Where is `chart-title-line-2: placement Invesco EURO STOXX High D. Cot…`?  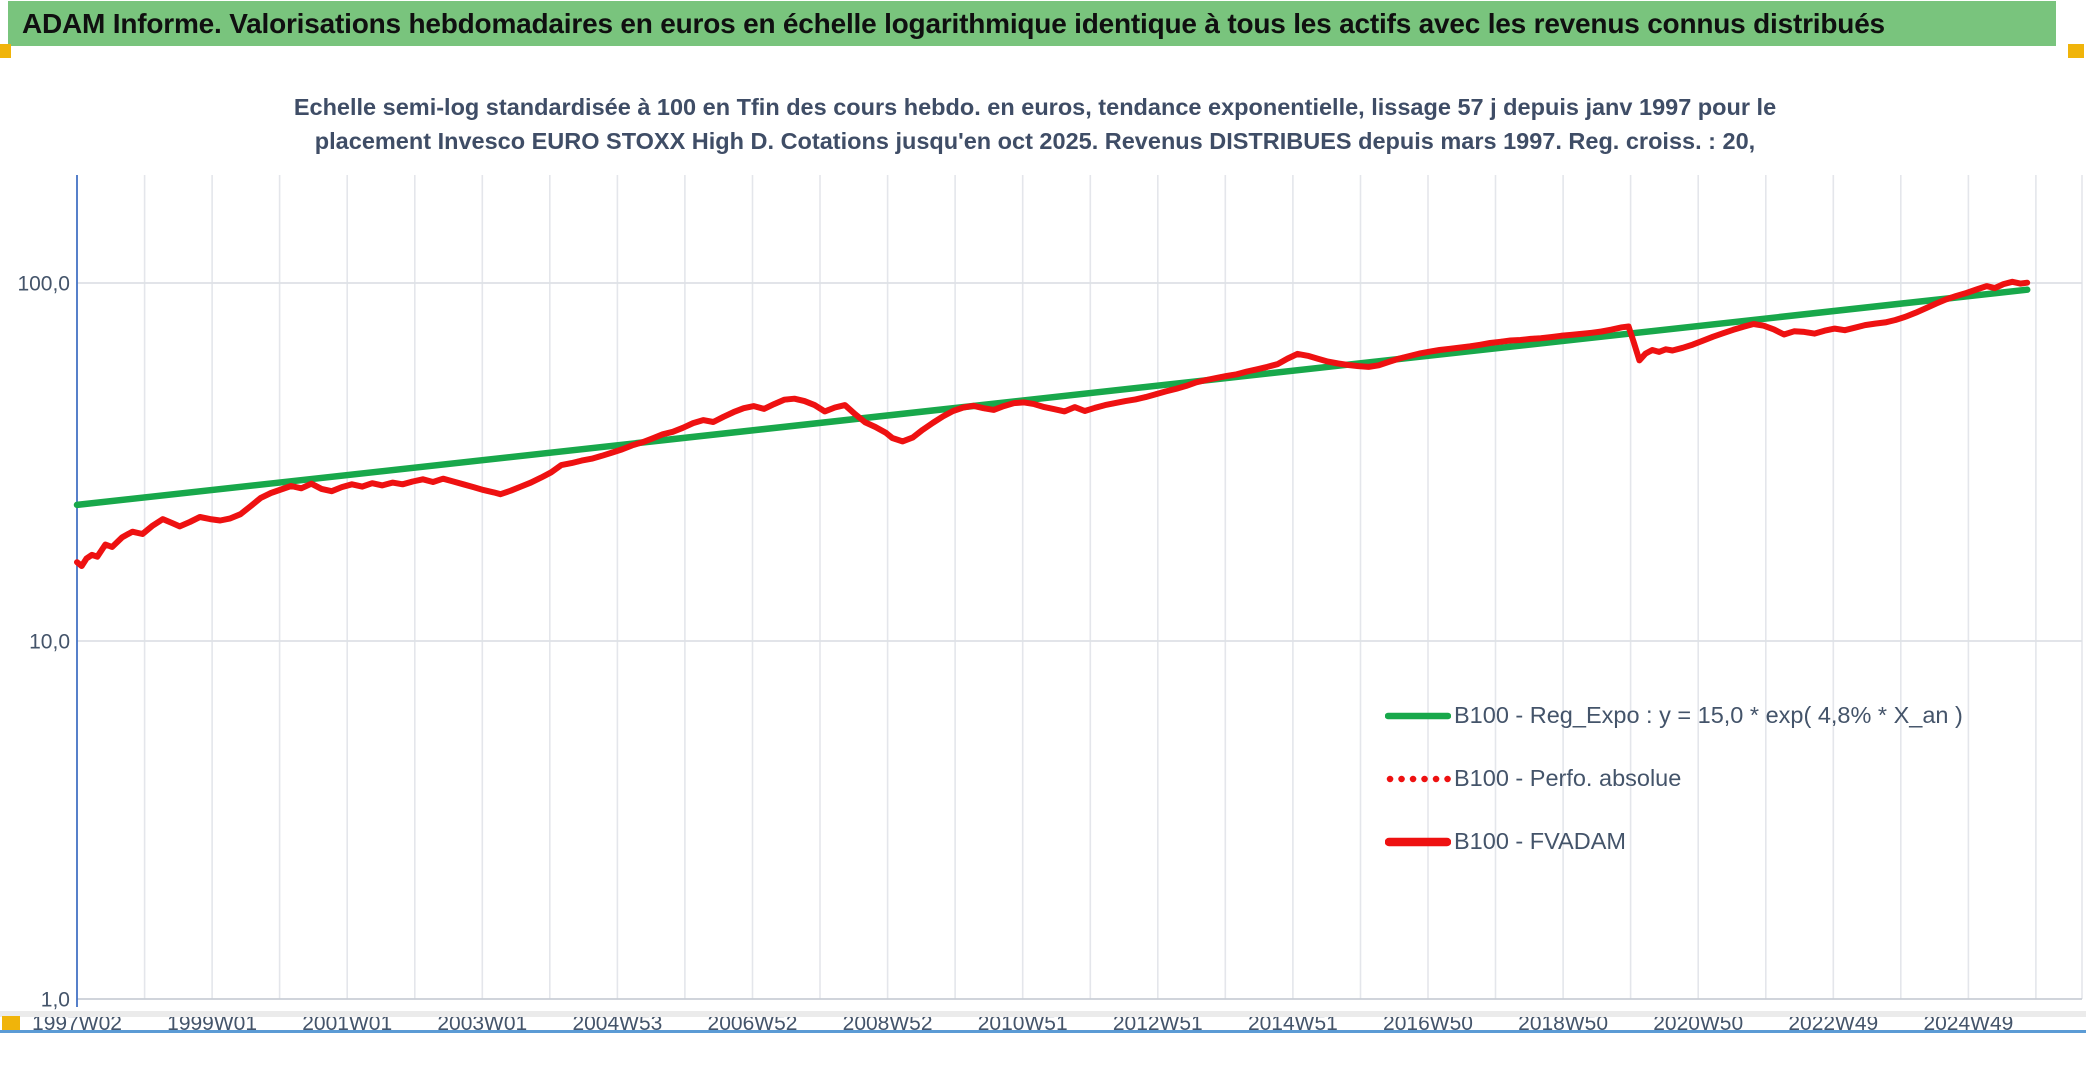
chart-title-line-2: placement Invesco EURO STOXX High D. Cot… is located at coordinates (1035, 141).